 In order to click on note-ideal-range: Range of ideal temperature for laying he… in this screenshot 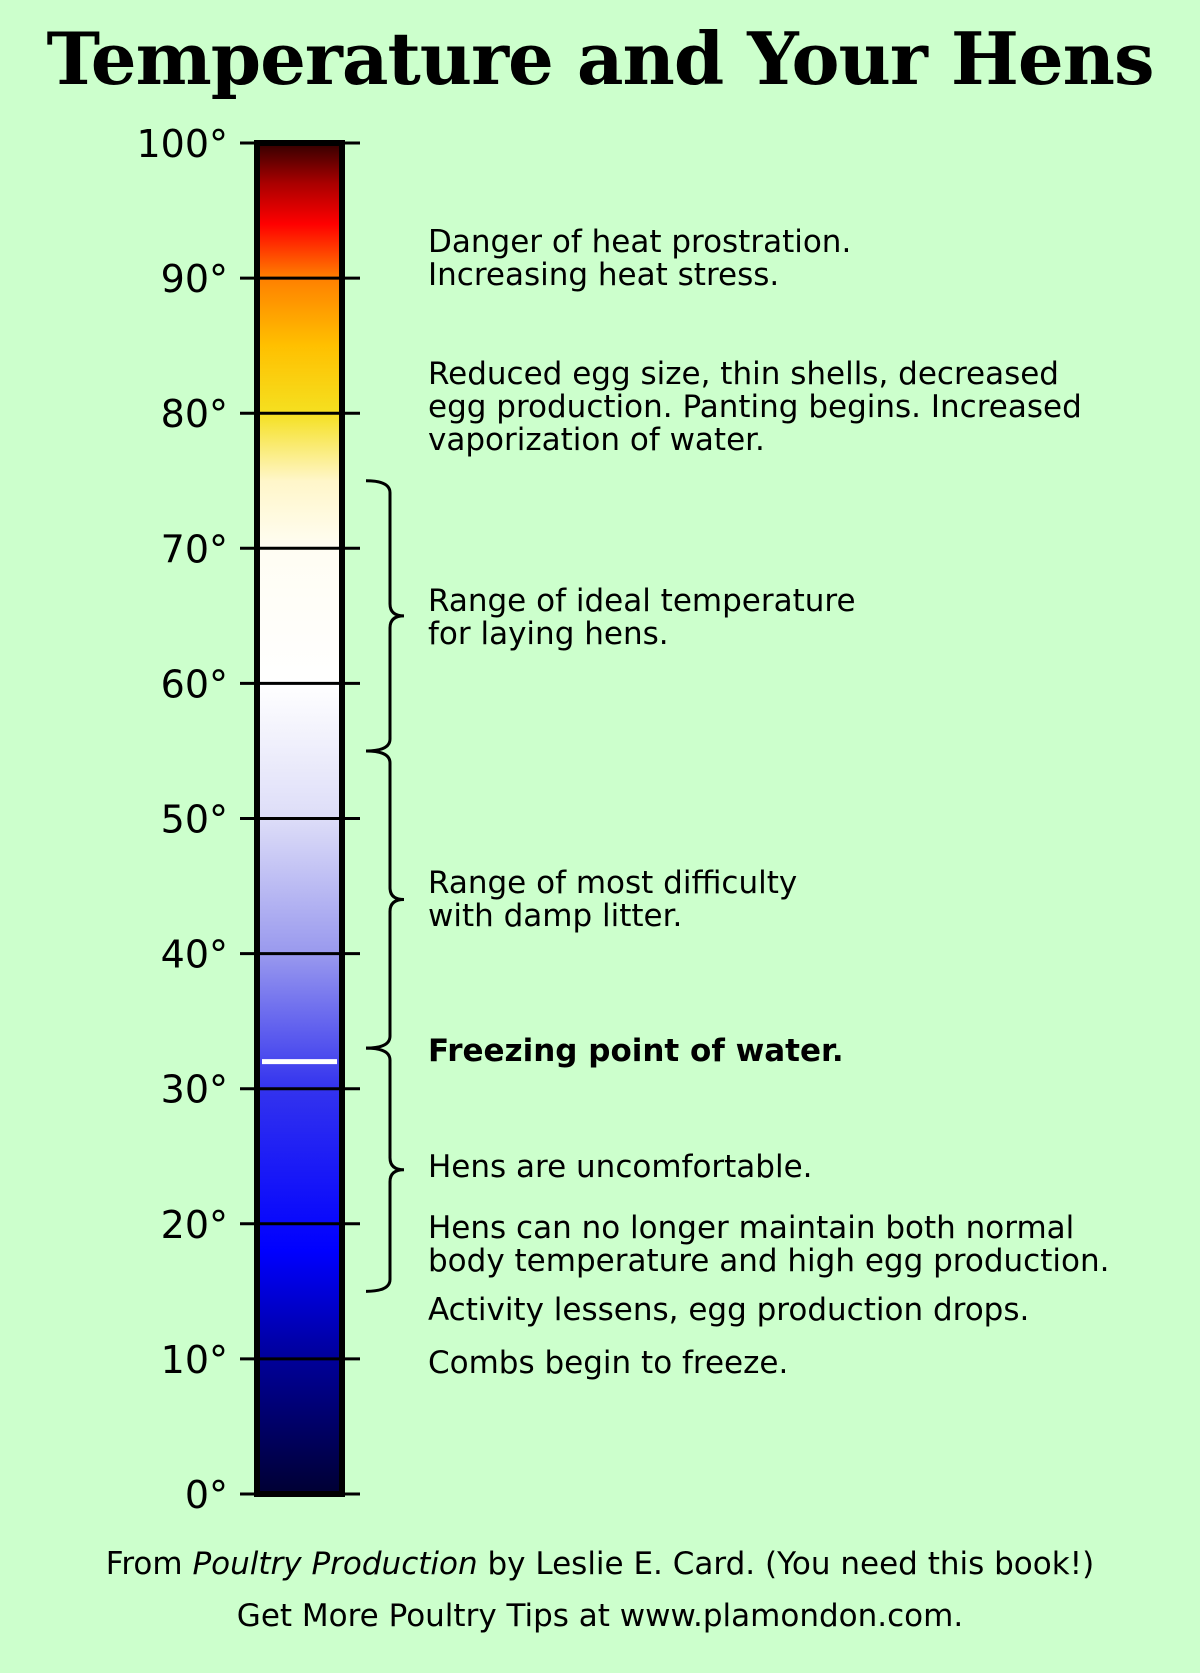, I will do `click(642, 618)`.